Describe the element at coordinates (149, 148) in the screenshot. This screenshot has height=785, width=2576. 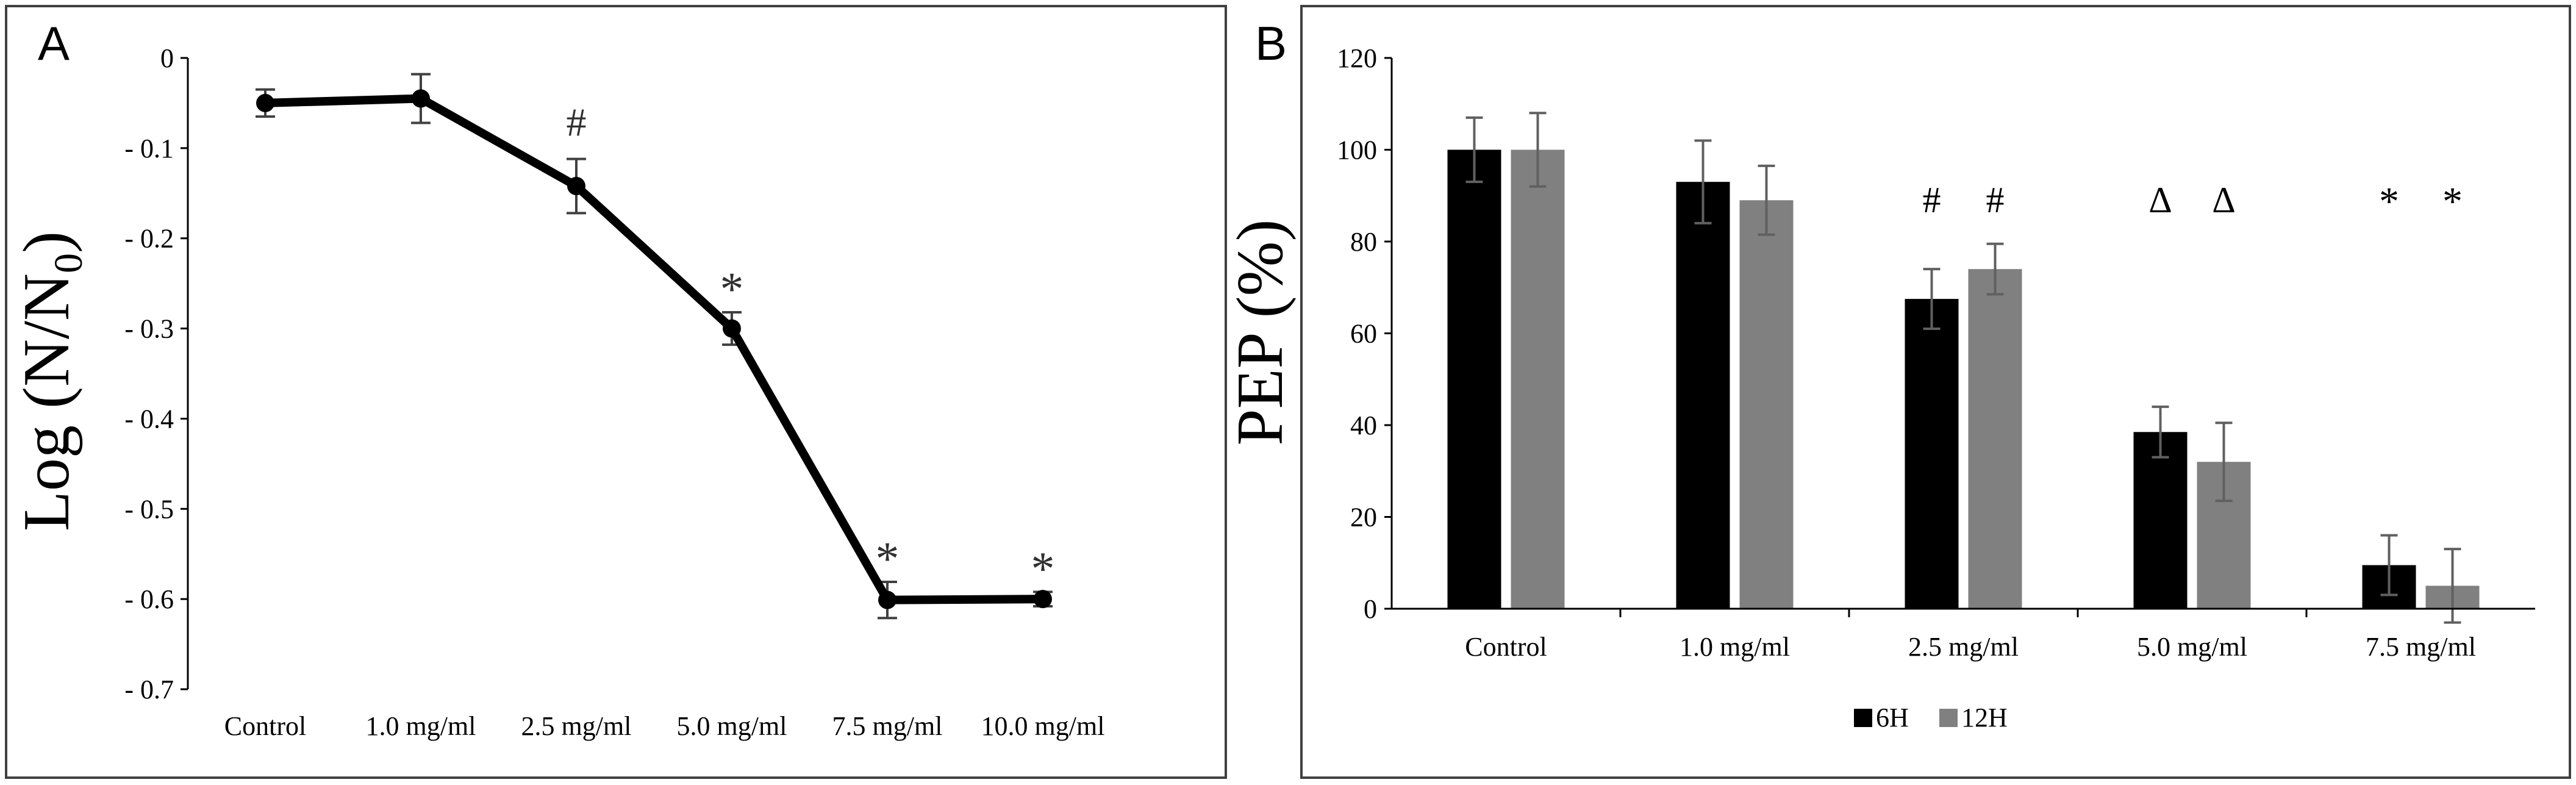
I see `panel-a-y-tick-label: - 0.1` at that location.